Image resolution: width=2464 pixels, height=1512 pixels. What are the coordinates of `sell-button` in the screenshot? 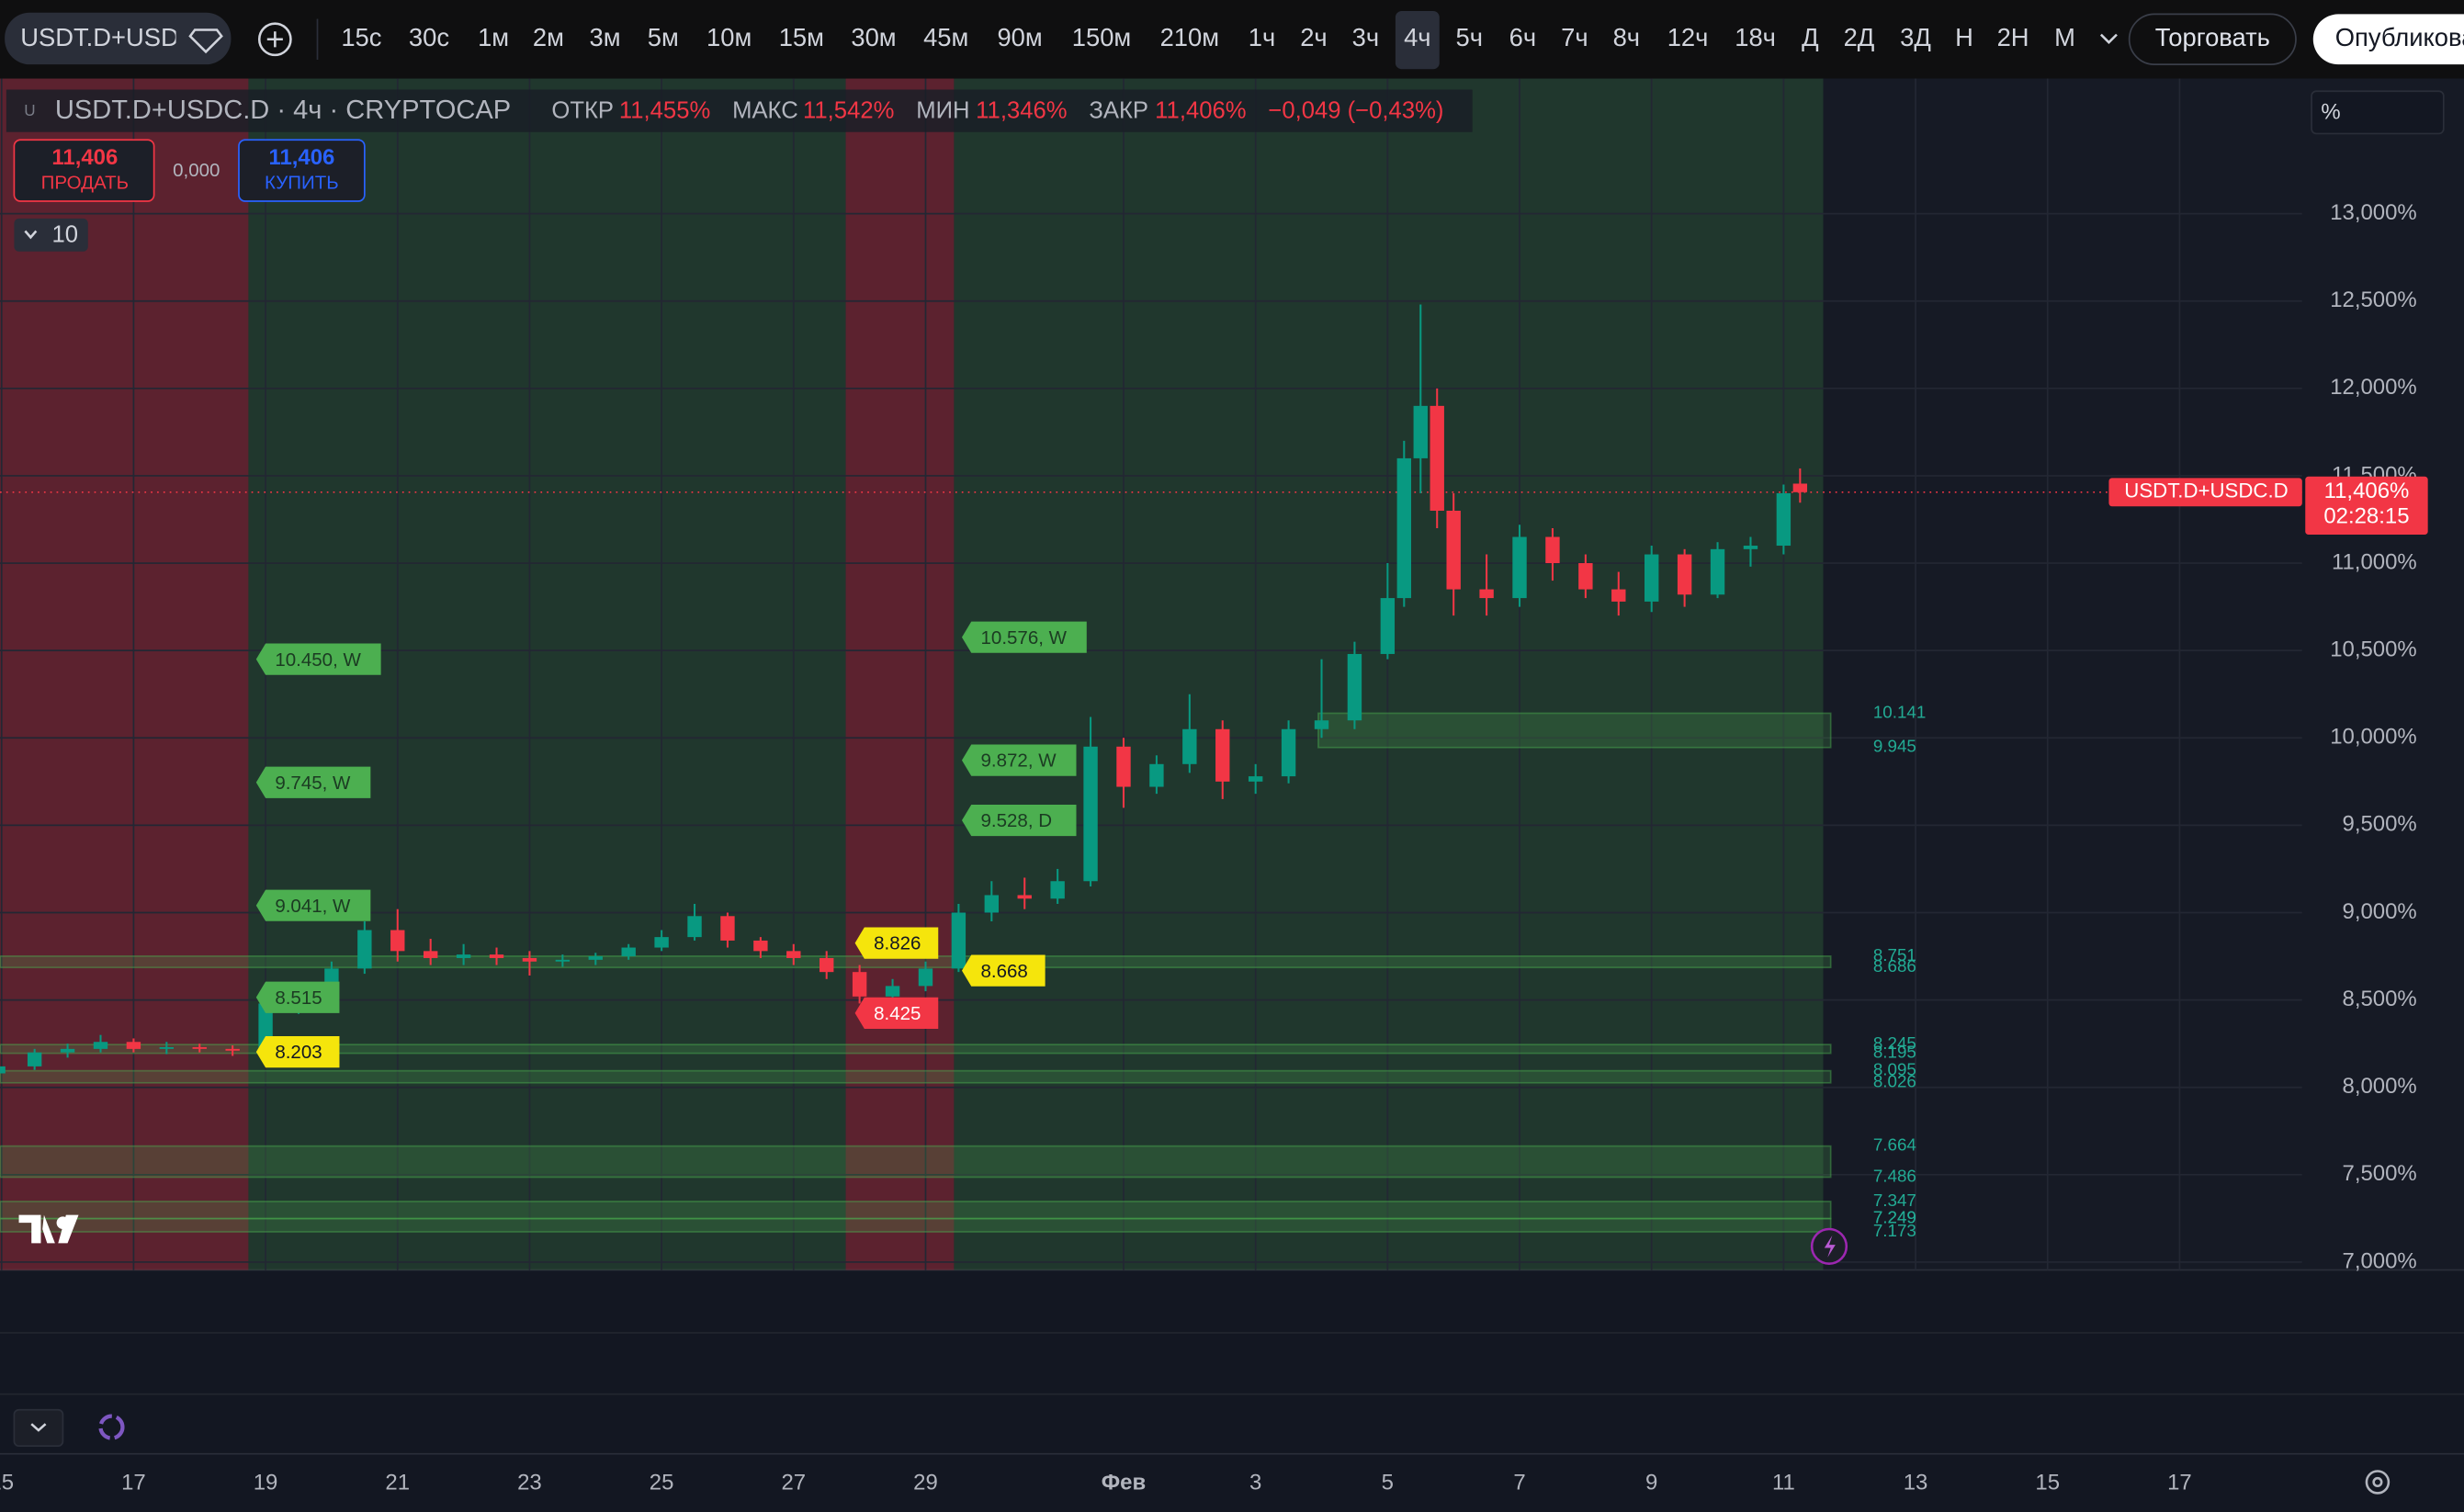 It's located at (84, 170).